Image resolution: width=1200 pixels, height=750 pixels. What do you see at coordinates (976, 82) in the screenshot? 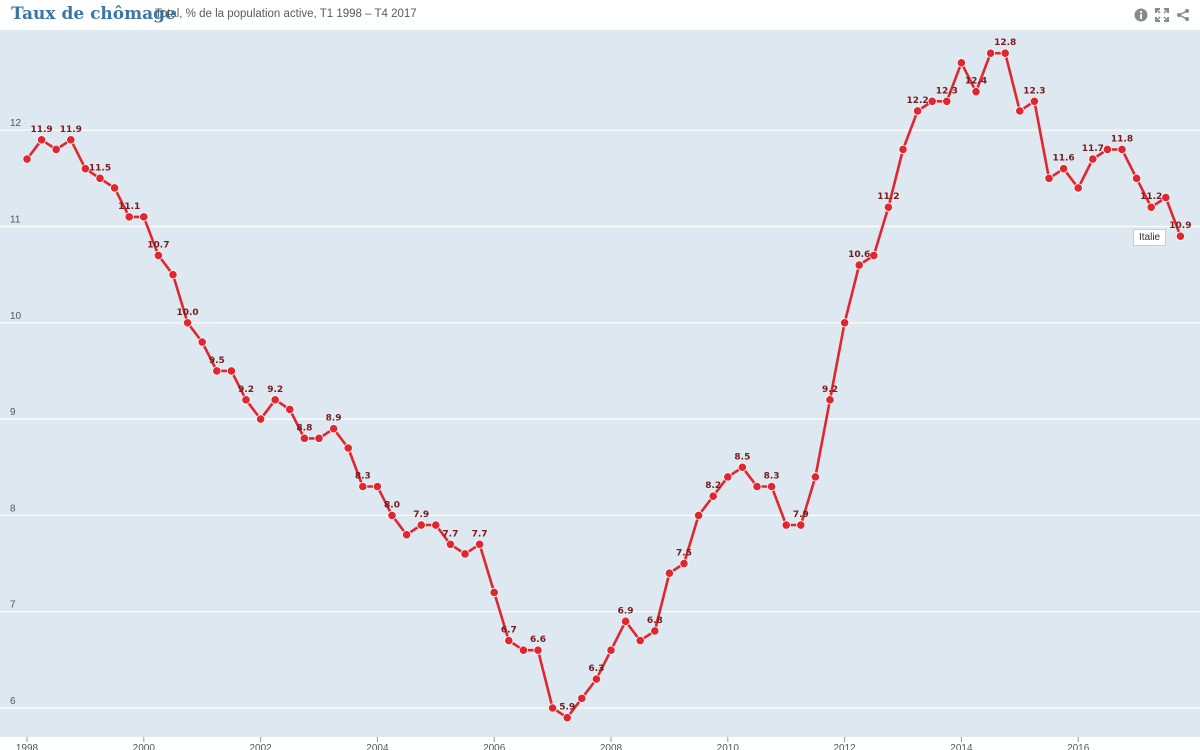
I see `data-label: 12.4` at bounding box center [976, 82].